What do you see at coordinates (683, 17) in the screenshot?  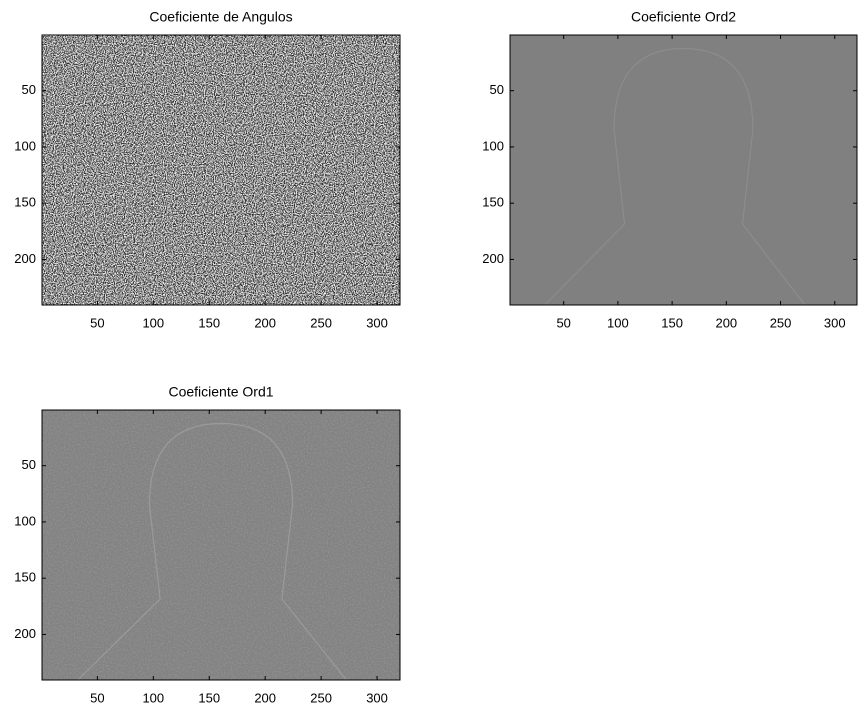 I see `chart-title: Coeficiente Ord2` at bounding box center [683, 17].